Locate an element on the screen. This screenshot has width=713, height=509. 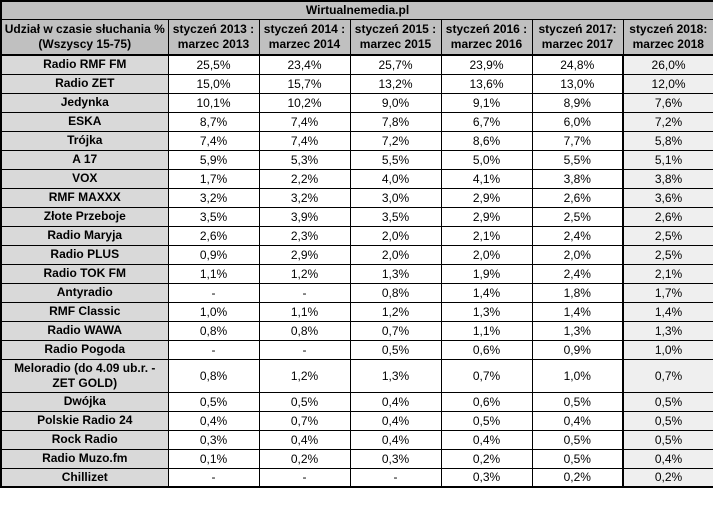
station-cell: Radio Maryja is located at coordinates (84, 235).